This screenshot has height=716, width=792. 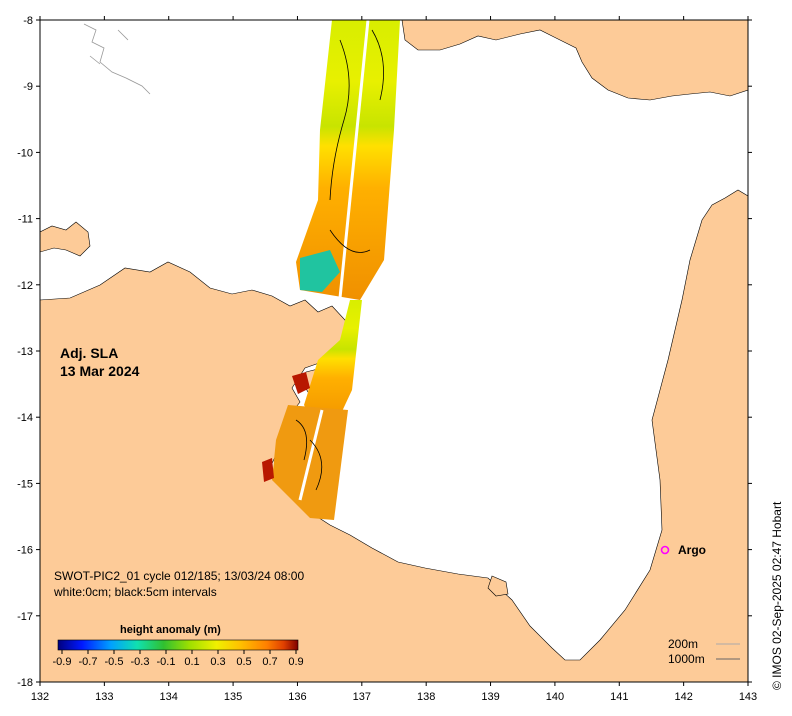 What do you see at coordinates (117, 59) in the screenshot?
I see `land-new-guinea-outline` at bounding box center [117, 59].